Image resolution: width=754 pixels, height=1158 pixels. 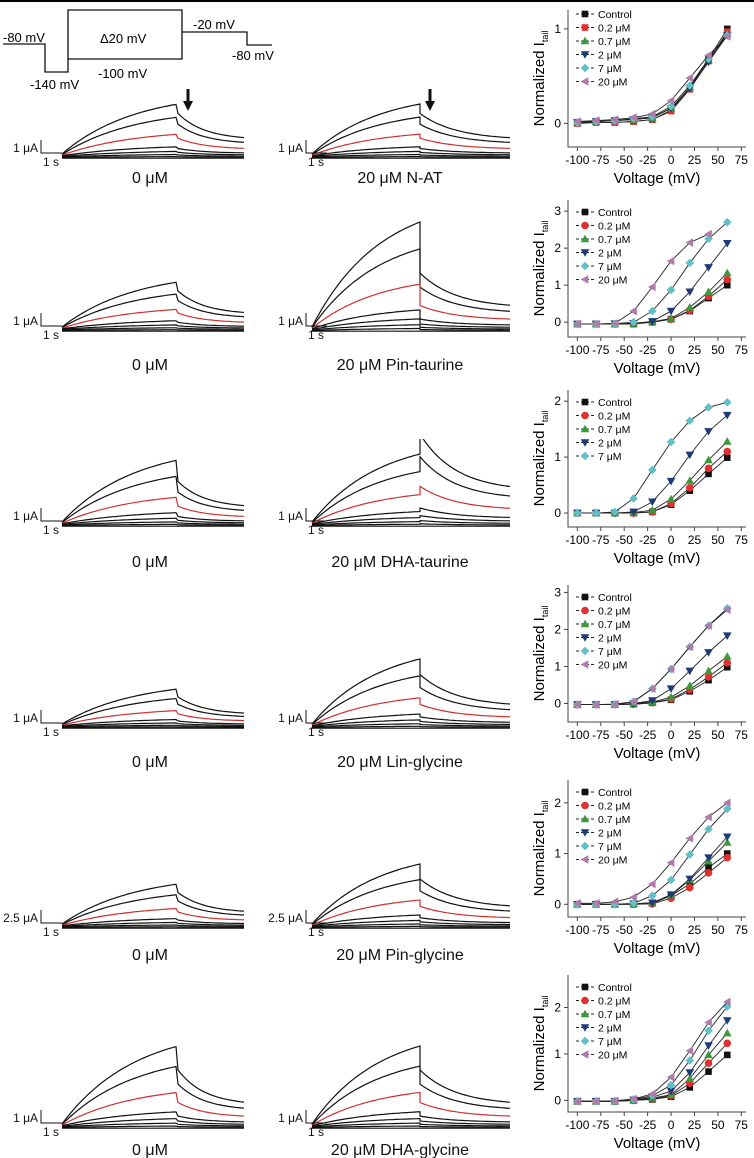 I want to click on x-tick-label: 75, so click(x=742, y=350).